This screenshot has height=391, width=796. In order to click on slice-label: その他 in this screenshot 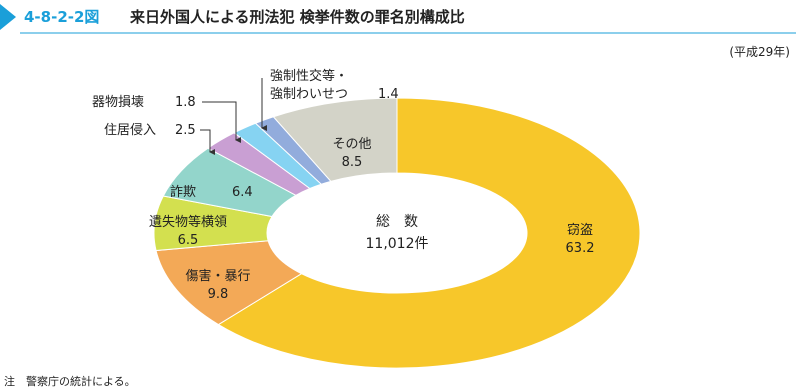, I will do `click(352, 144)`.